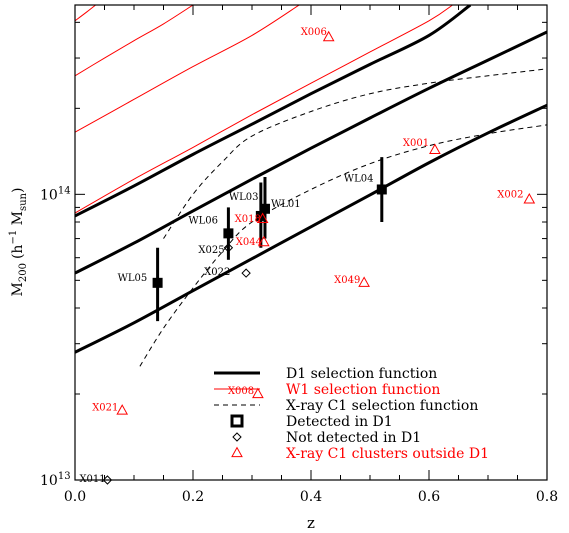 The width and height of the screenshot is (569, 533). What do you see at coordinates (105, 408) in the screenshot?
I see `point-label: X021` at bounding box center [105, 408].